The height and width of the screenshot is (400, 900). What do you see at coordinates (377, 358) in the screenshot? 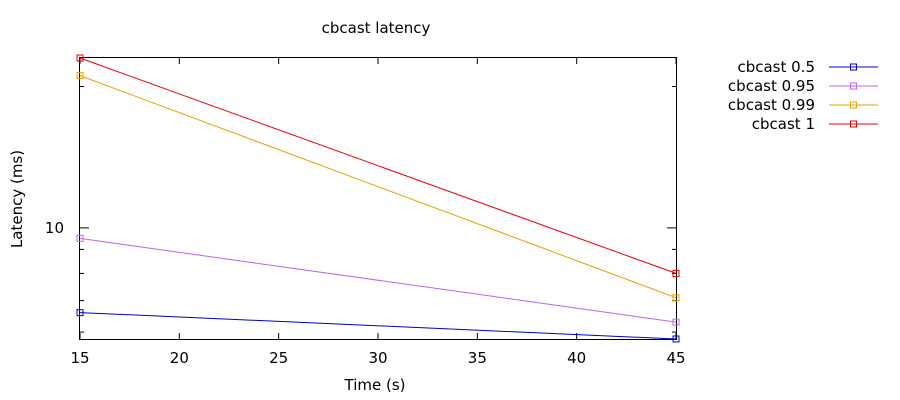
I see `x-tick-label: 30` at bounding box center [377, 358].